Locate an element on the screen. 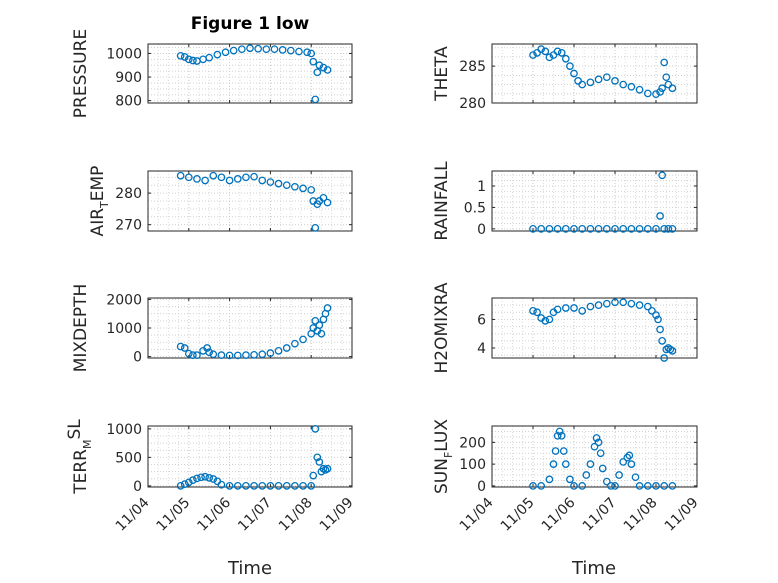 This screenshot has width=778, height=583. y-axis-label: RAINFALL is located at coordinates (442, 201).